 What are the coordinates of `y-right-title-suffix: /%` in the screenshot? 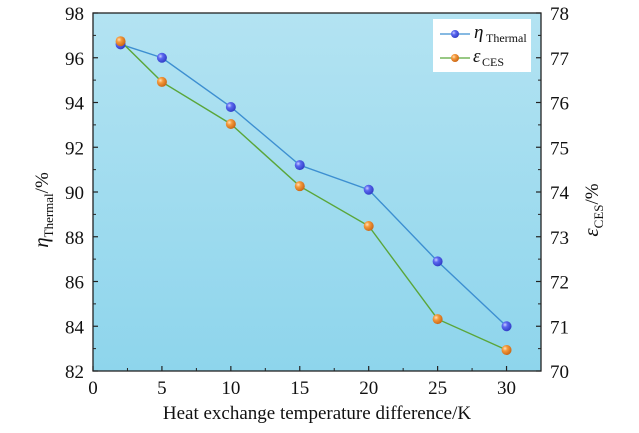 It's located at (592, 193).